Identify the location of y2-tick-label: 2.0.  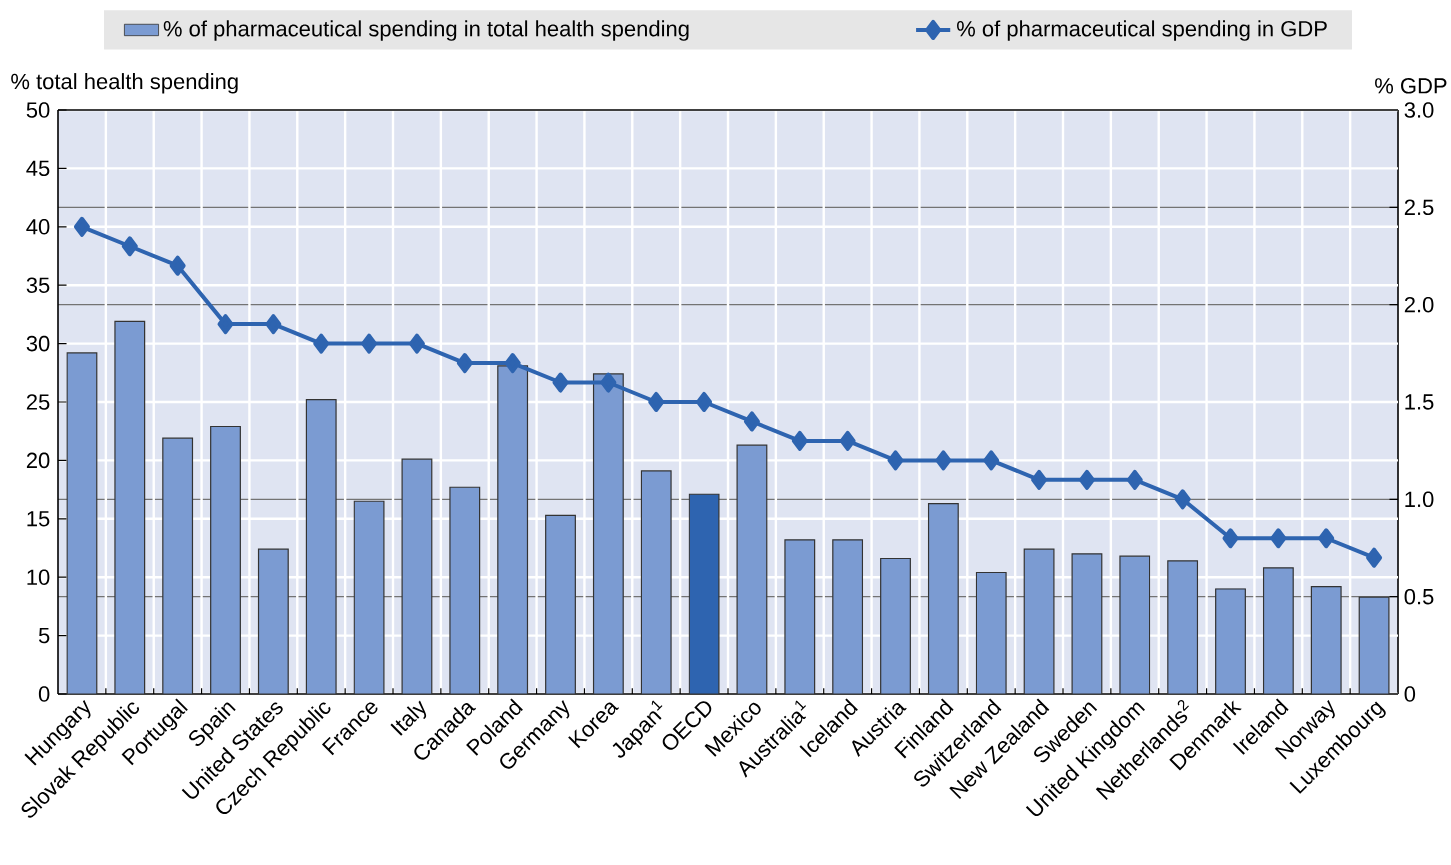
(1419, 304).